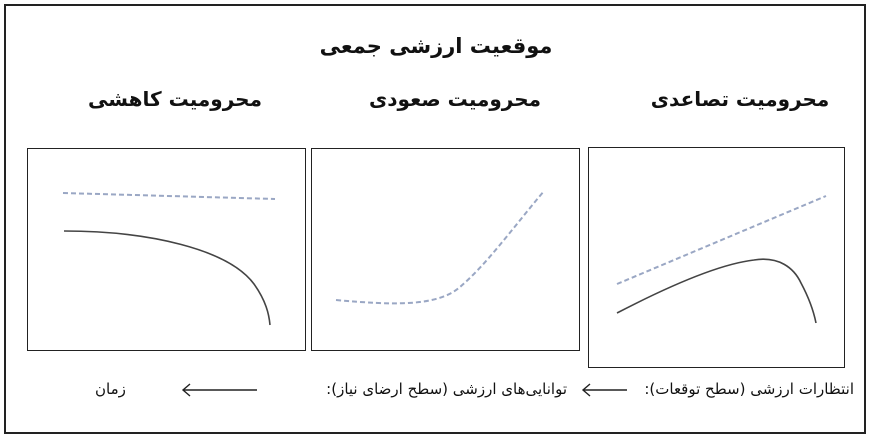 This screenshot has height=434, width=872. I want to click on legend-time: زمان, so click(110, 389).